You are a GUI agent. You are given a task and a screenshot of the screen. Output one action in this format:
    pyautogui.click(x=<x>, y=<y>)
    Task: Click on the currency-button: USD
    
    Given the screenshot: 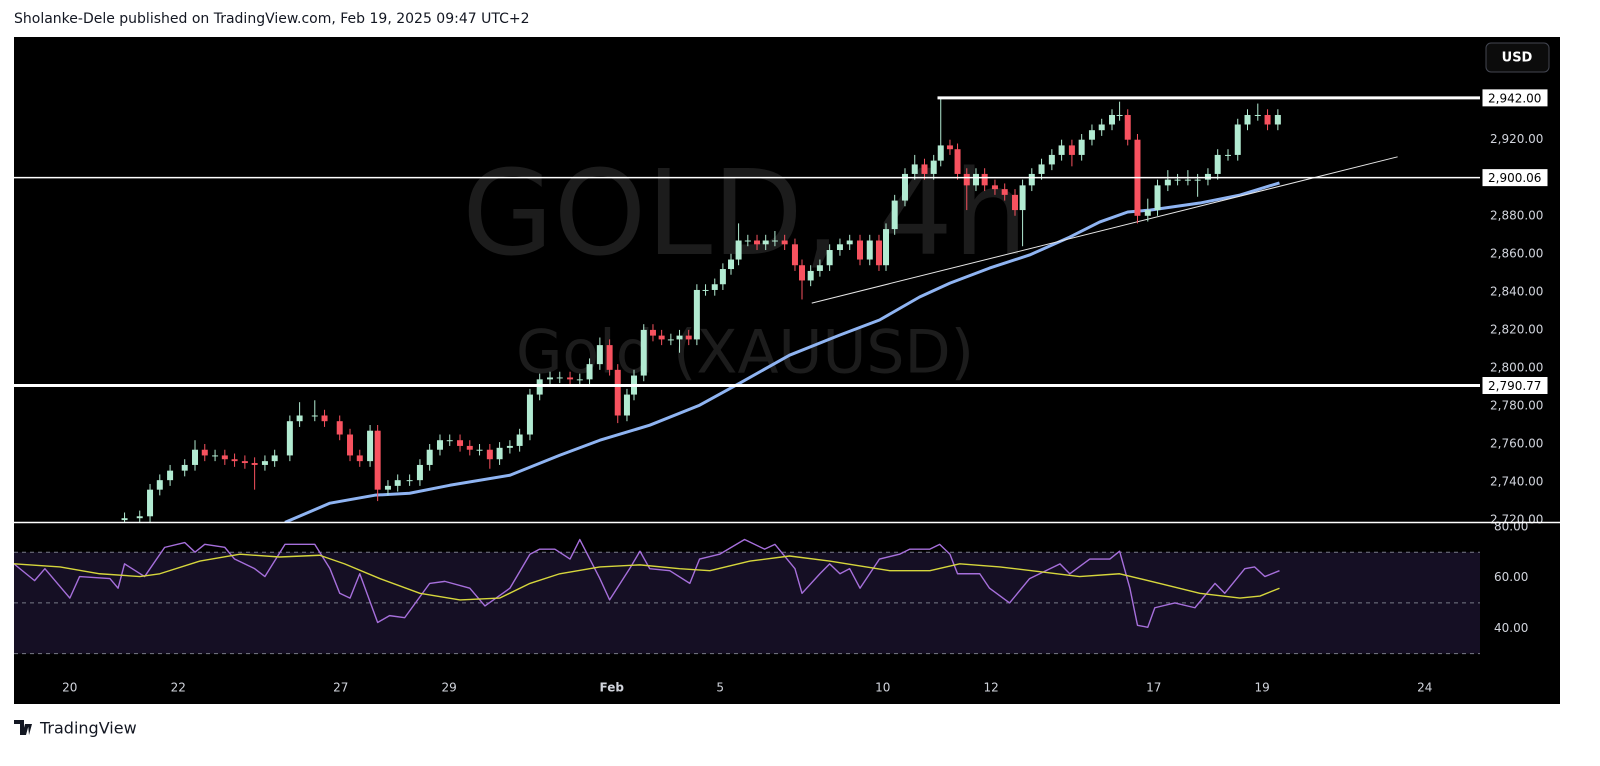 What is the action you would take?
    pyautogui.click(x=1517, y=57)
    